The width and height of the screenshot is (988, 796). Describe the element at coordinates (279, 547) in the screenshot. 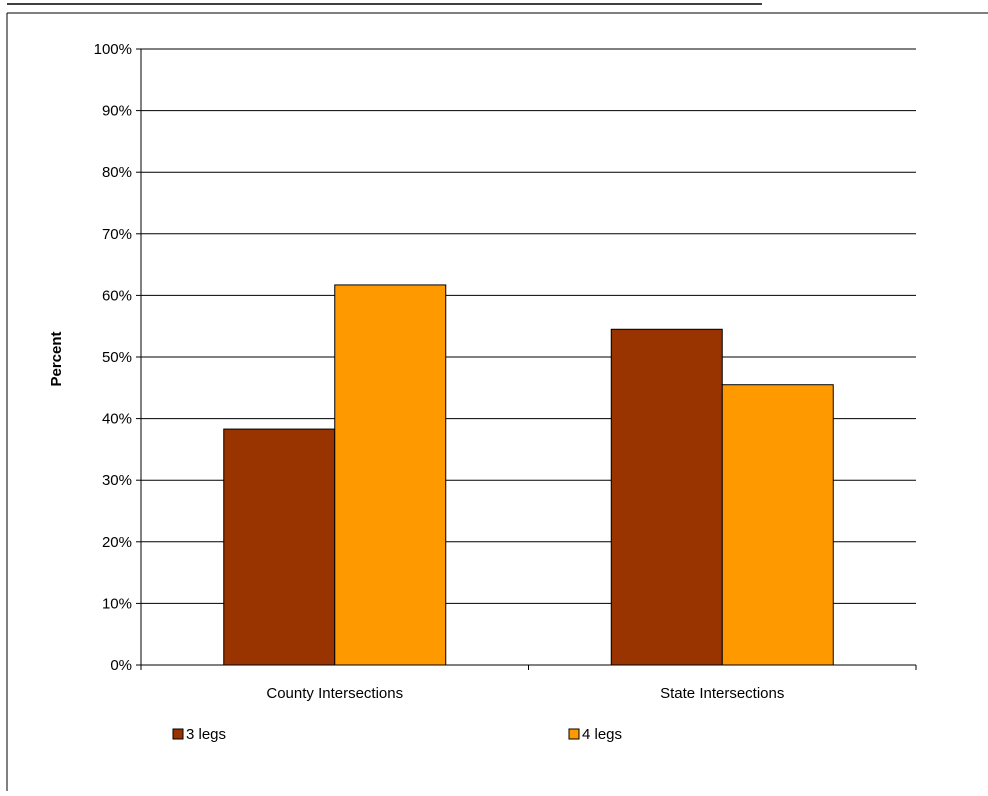

I see `bar-3-legs-county-intersections` at that location.